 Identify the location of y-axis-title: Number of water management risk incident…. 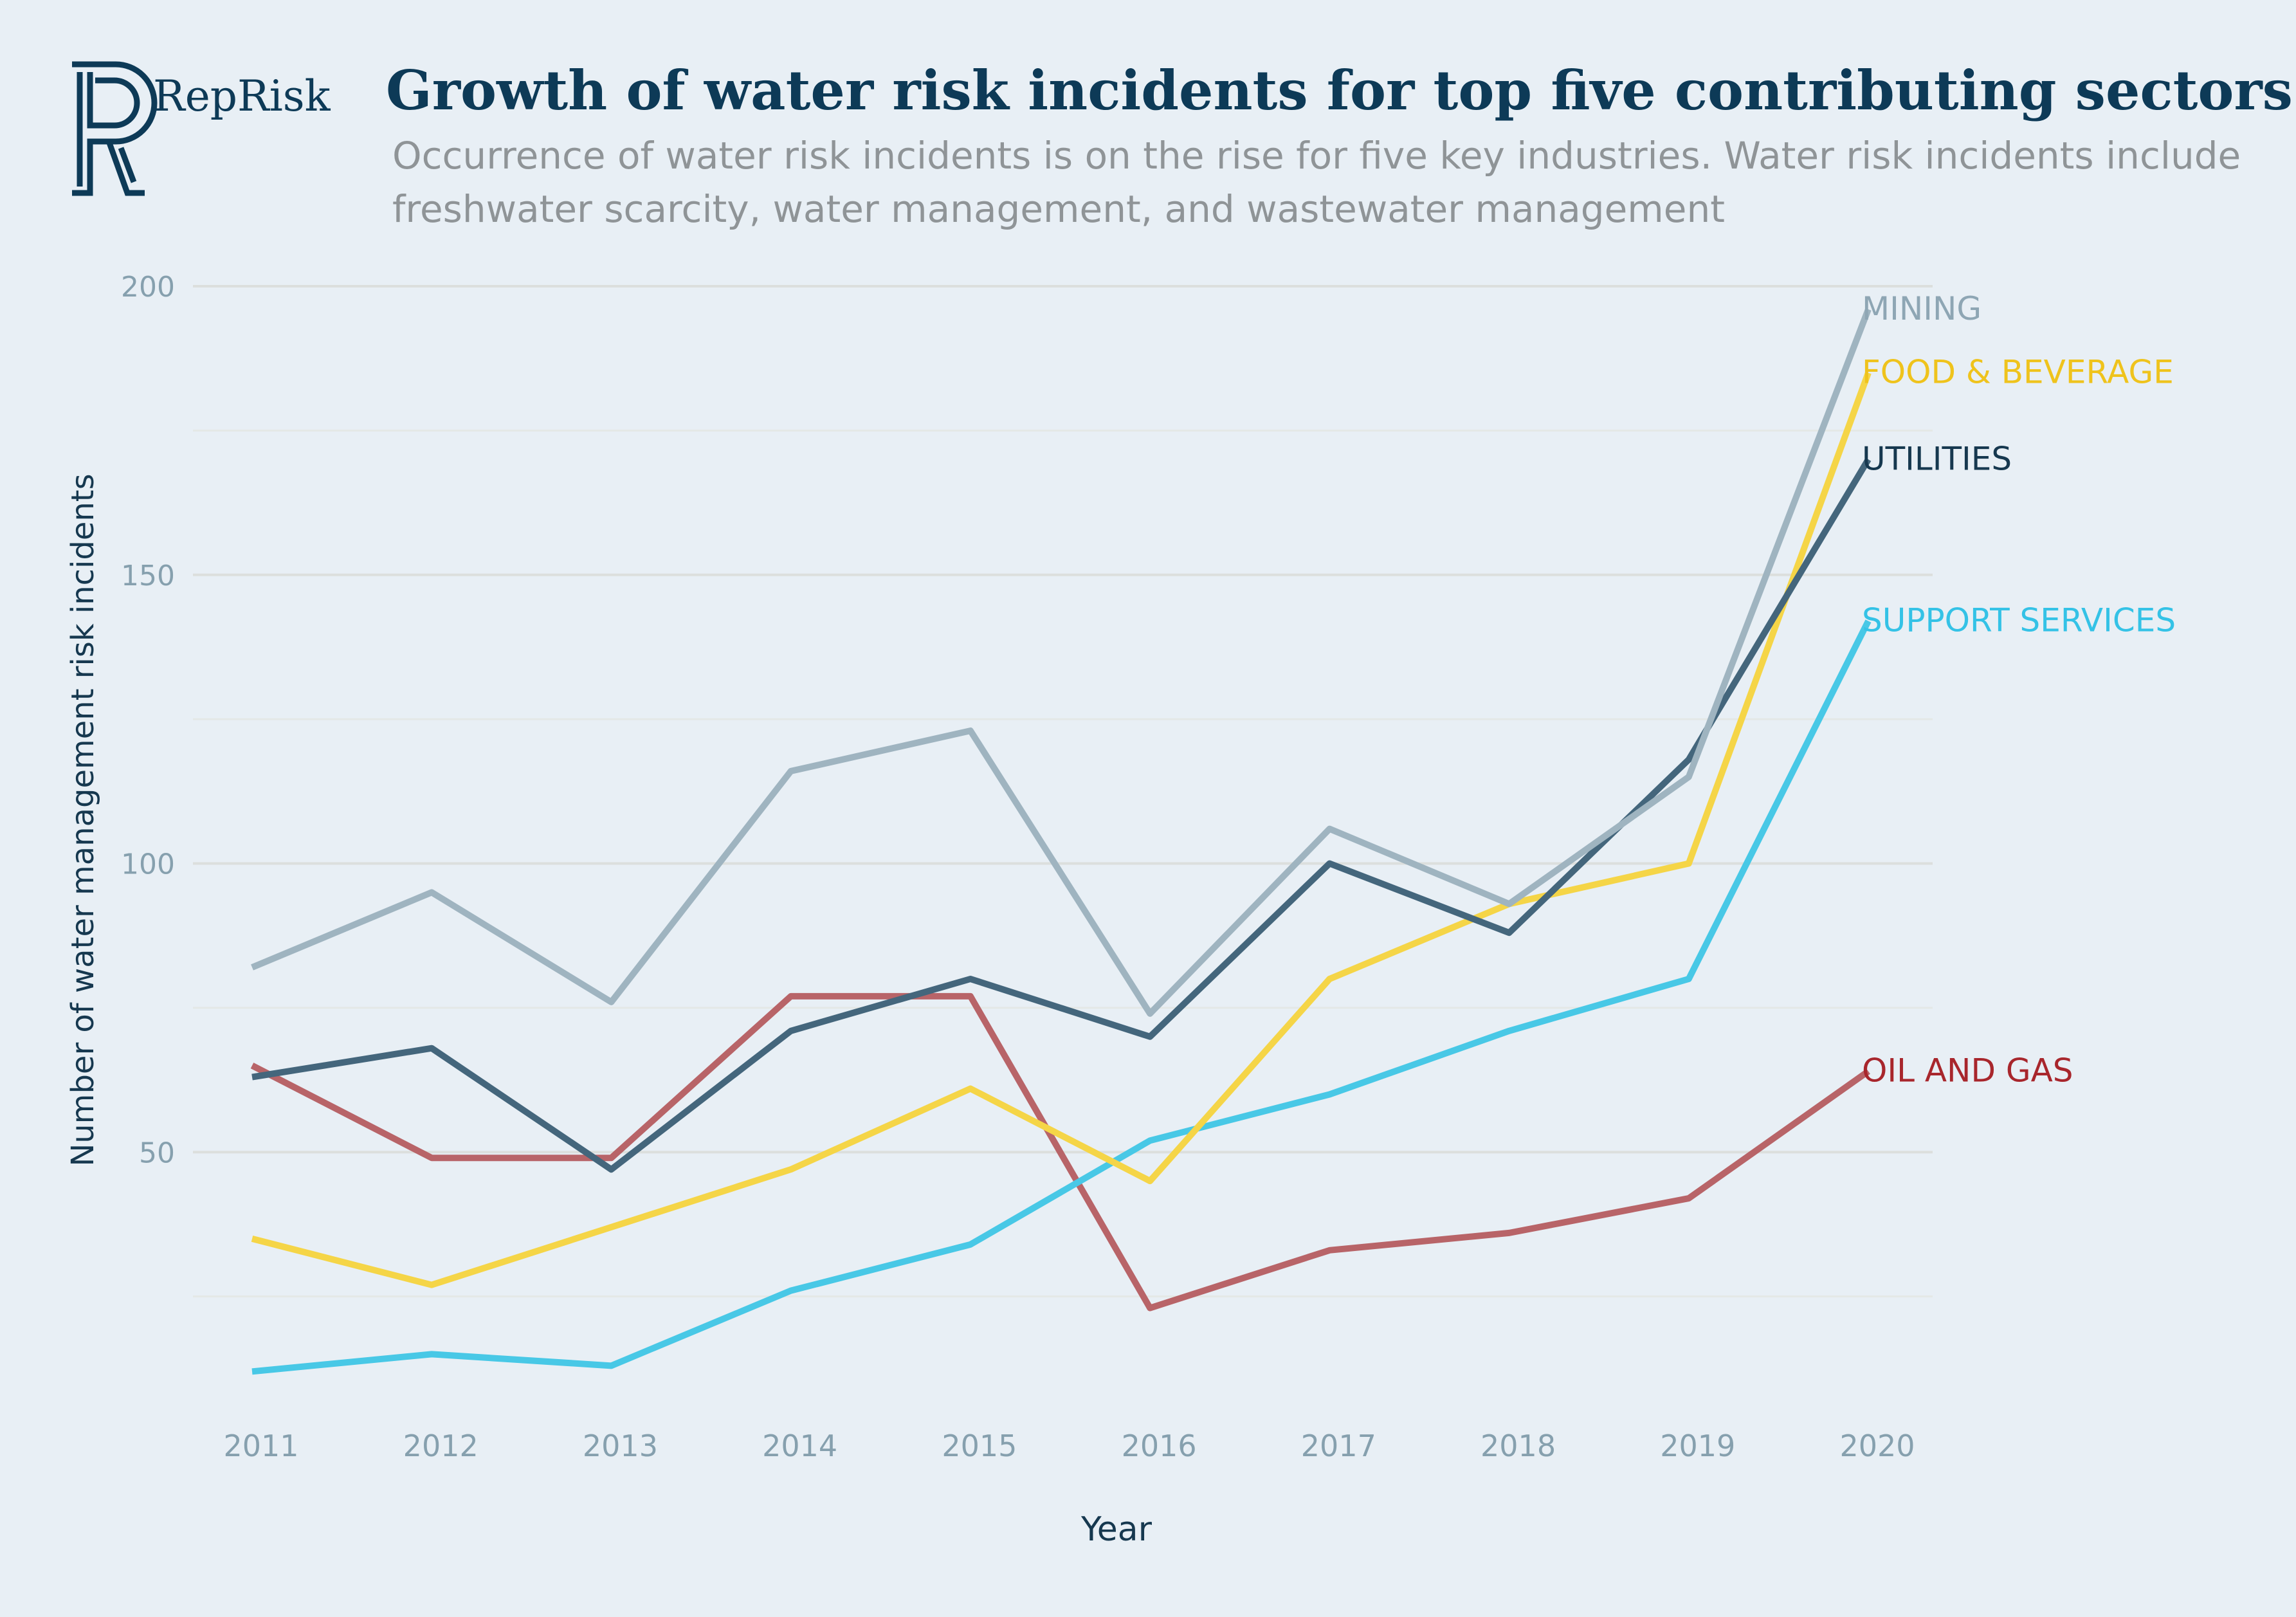
(83, 819).